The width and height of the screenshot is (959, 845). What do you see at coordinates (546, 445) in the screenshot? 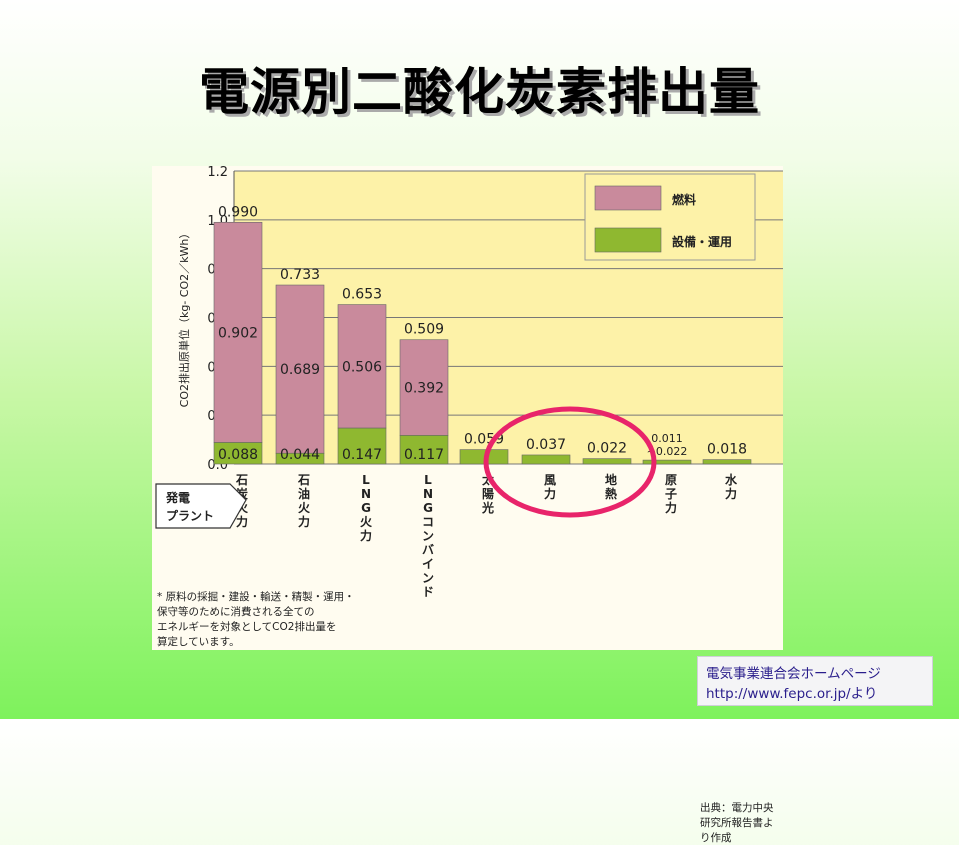
I see `total-value-label: 0.037` at bounding box center [546, 445].